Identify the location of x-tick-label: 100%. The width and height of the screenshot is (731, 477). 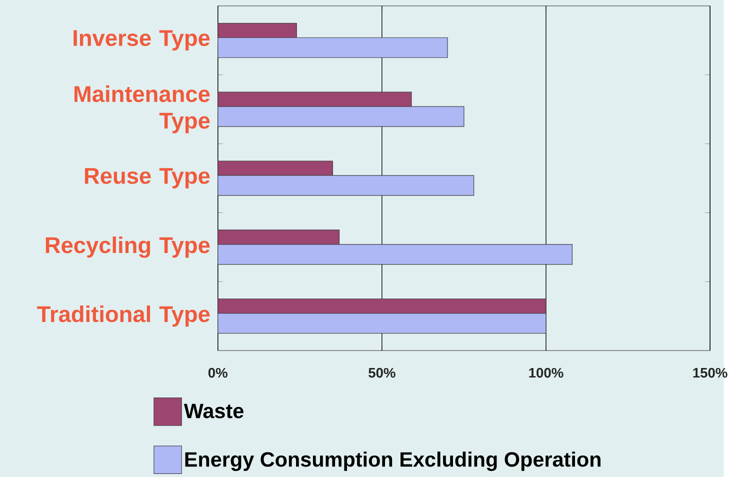
(546, 373).